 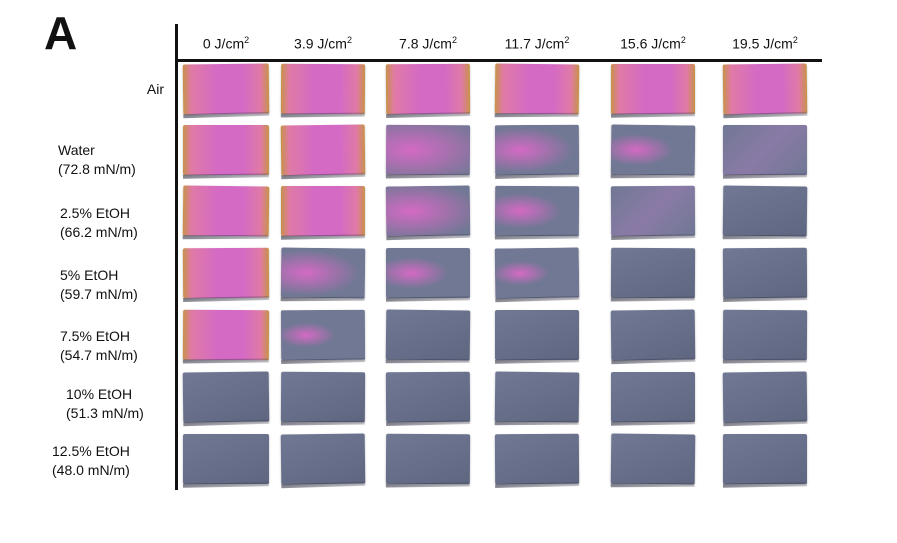 I want to click on row-label-line1: 10% EtOH, so click(x=99, y=394).